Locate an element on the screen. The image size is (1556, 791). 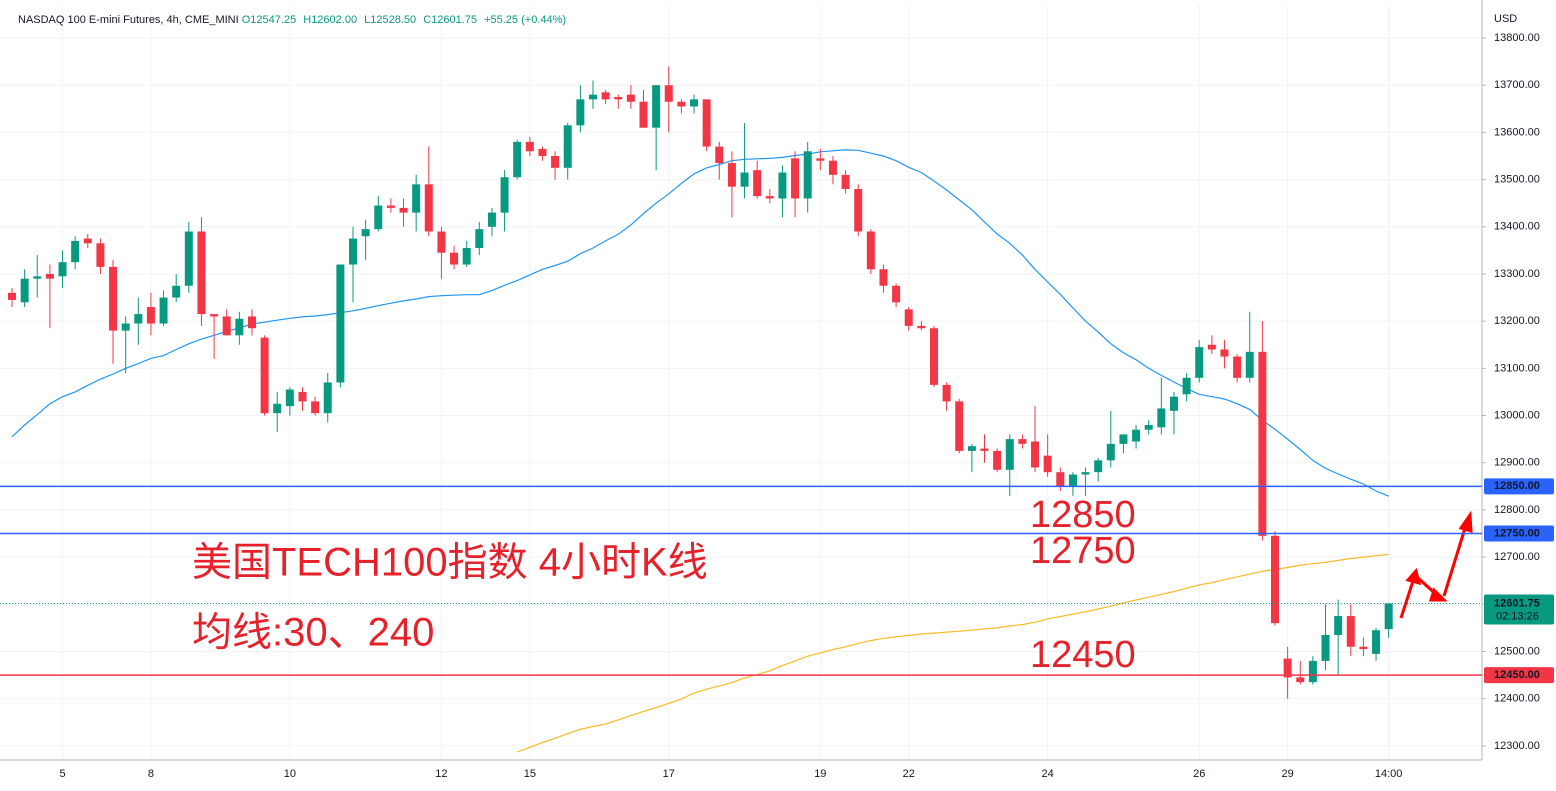
x-tick-label: 5 is located at coordinates (62, 774).